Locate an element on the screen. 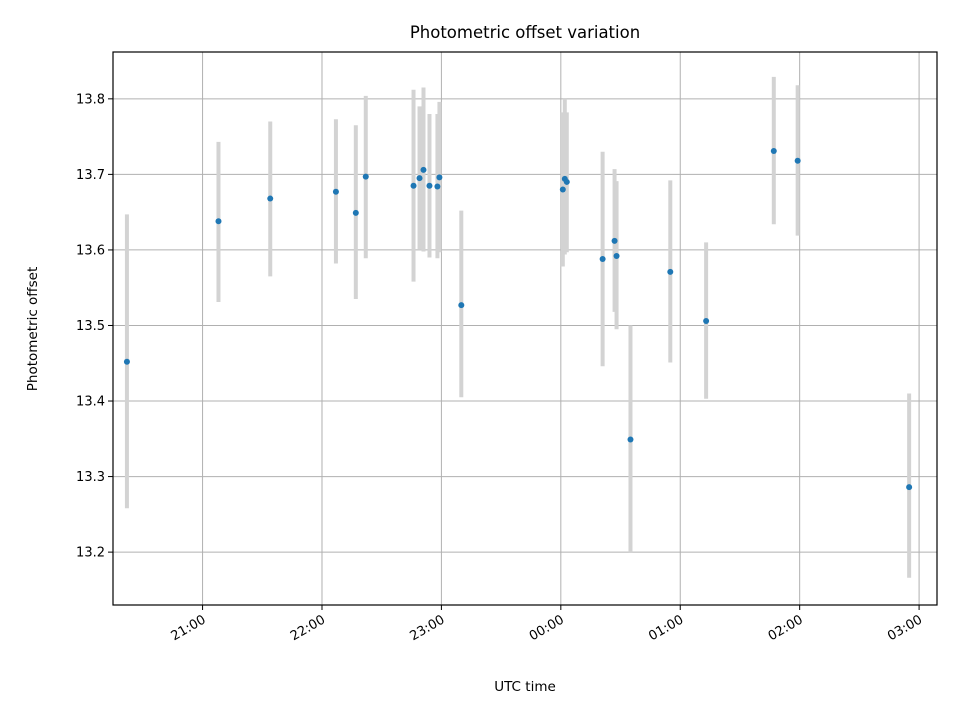  y-axis-label: Photometric offset is located at coordinates (33, 329).